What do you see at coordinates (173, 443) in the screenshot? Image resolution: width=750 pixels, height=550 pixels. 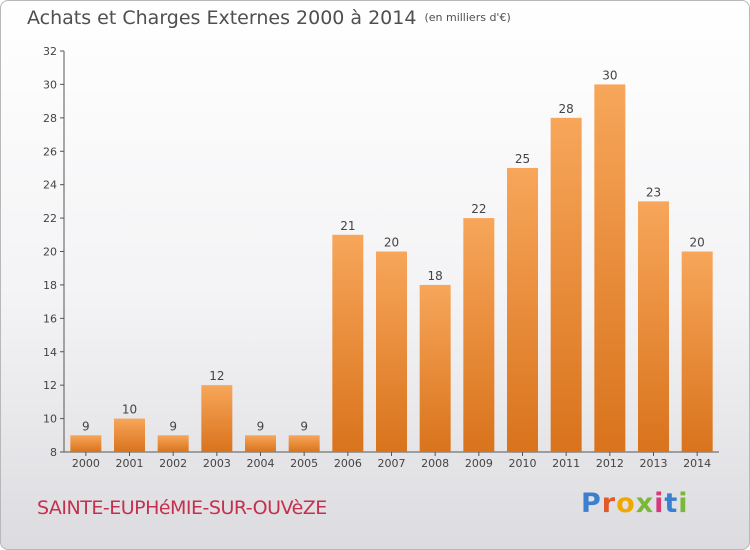 I see `bar-2002` at bounding box center [173, 443].